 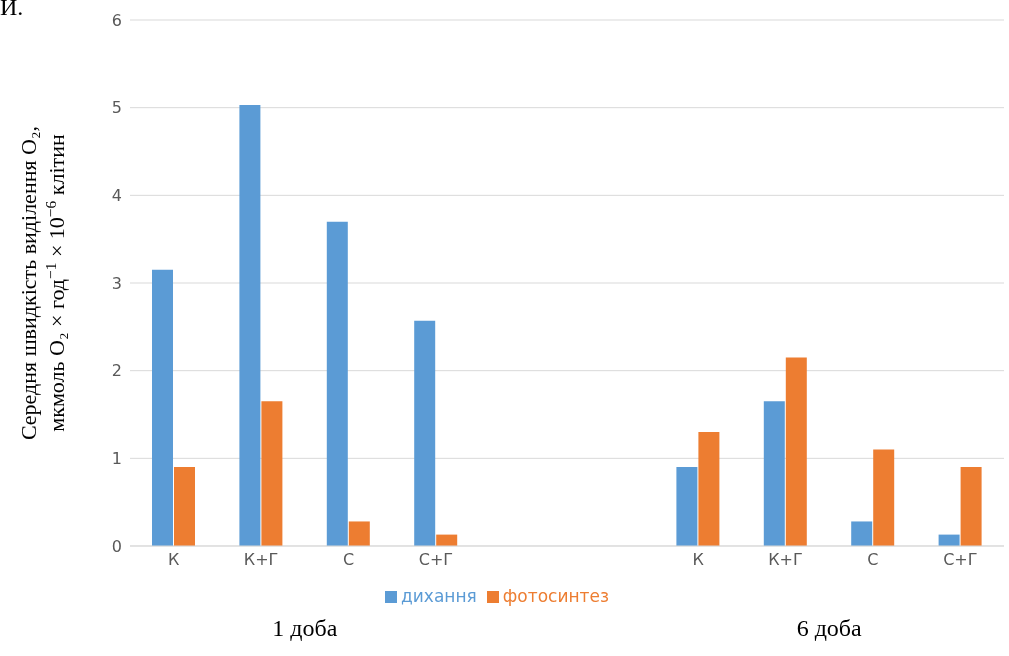 What do you see at coordinates (116, 546) in the screenshot?
I see `y-tick-label: 0` at bounding box center [116, 546].